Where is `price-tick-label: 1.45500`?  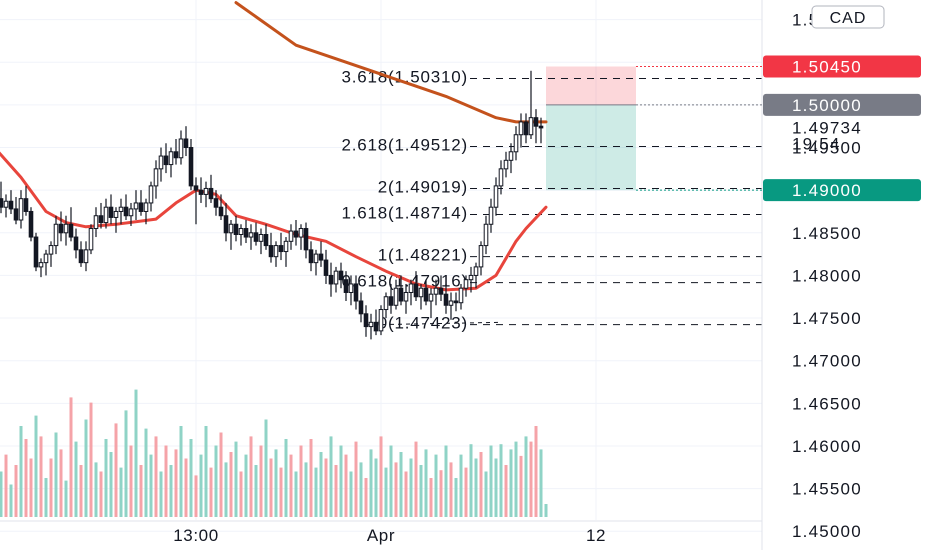 price-tick-label: 1.45500 is located at coordinates (827, 489).